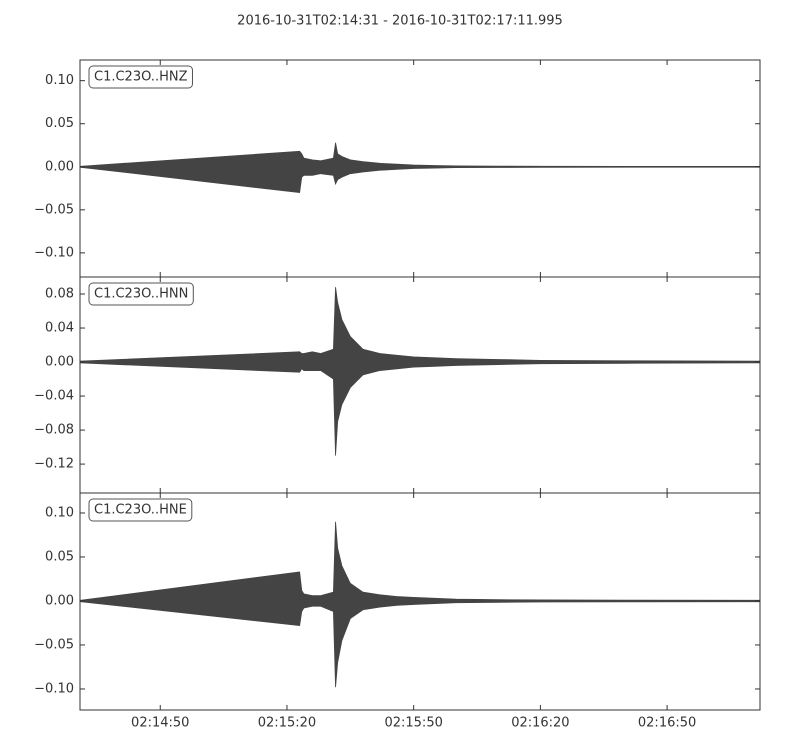  I want to click on x-tick-label: 02:14:50, so click(160, 723).